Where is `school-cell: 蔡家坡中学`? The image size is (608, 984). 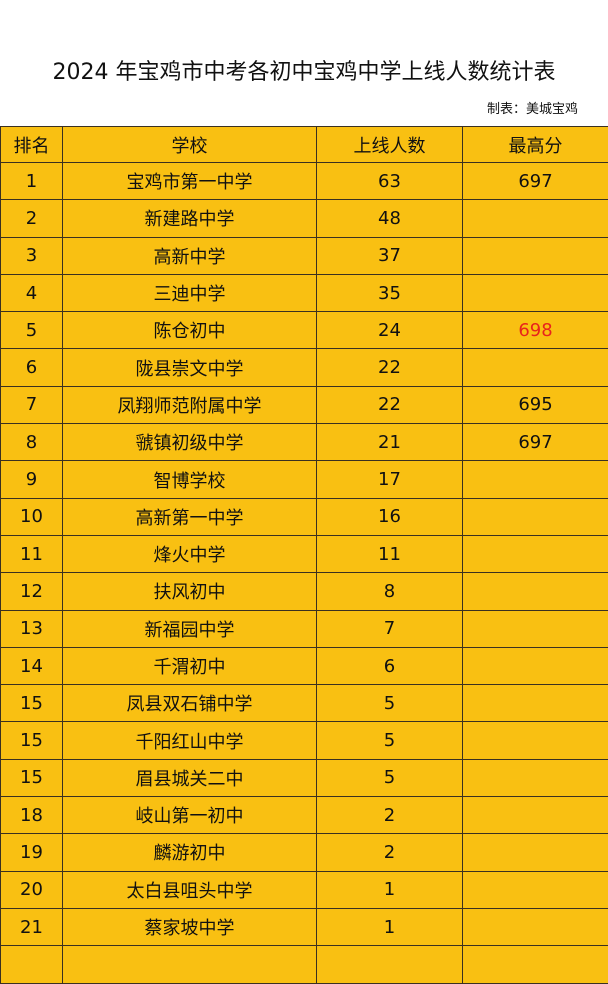 school-cell: 蔡家坡中学 is located at coordinates (190, 926).